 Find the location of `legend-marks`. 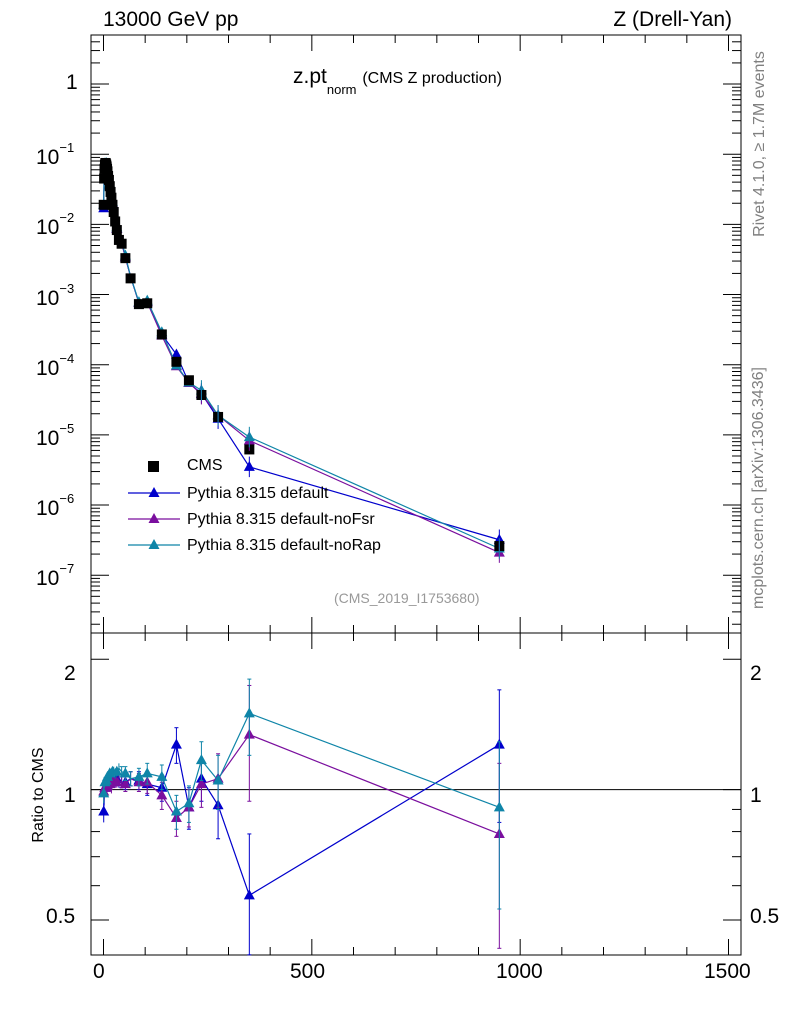

legend-marks is located at coordinates (154, 505).